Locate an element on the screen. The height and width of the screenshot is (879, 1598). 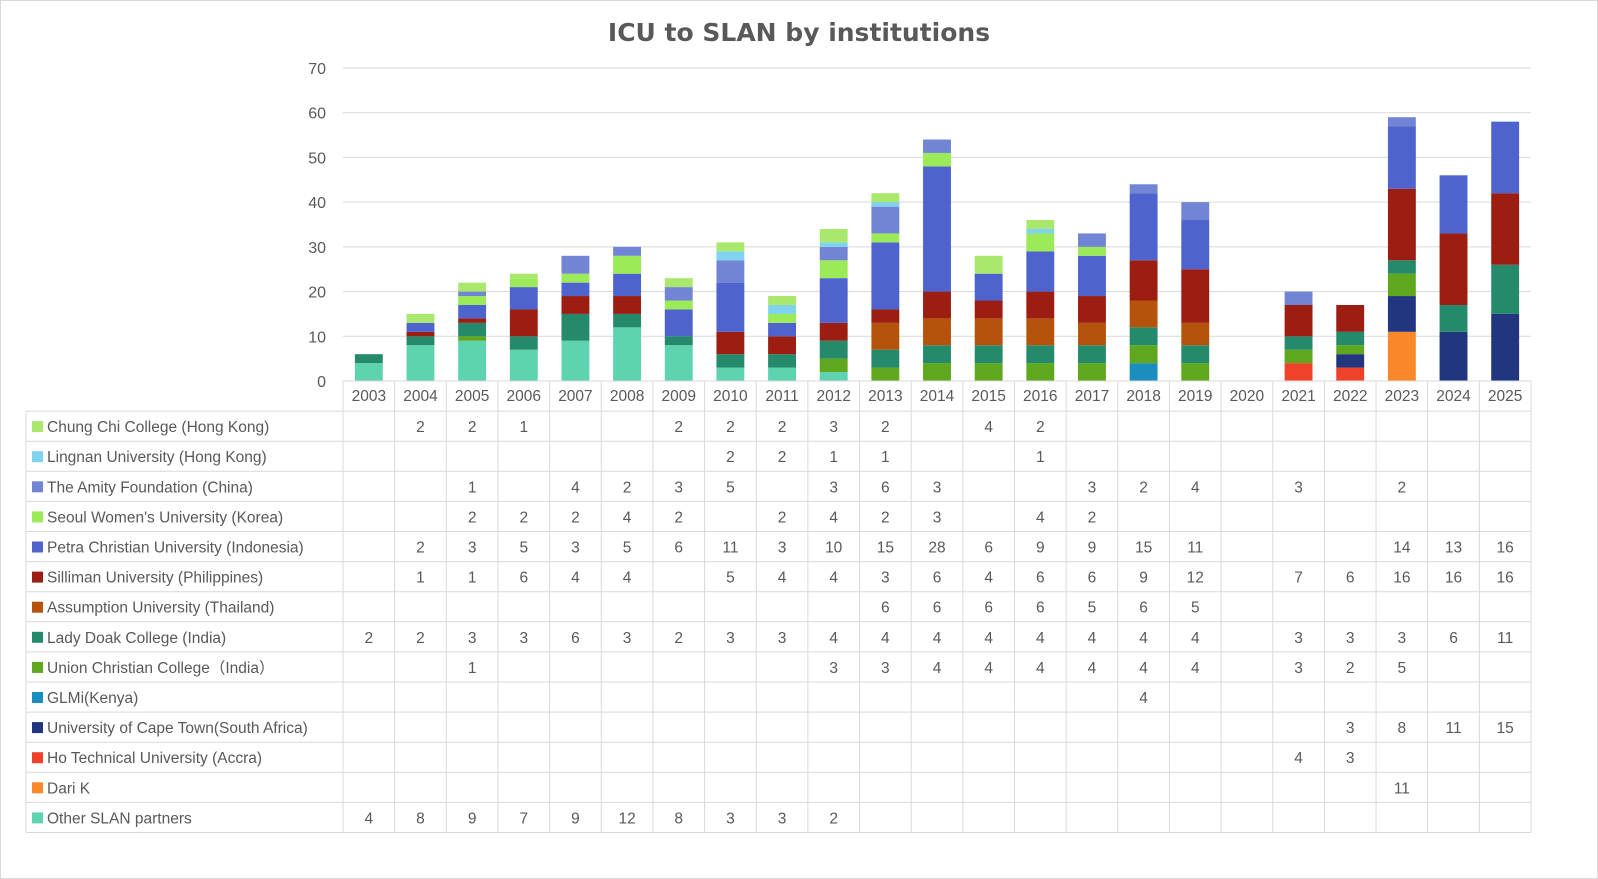
table-value: 6 is located at coordinates (678, 548).